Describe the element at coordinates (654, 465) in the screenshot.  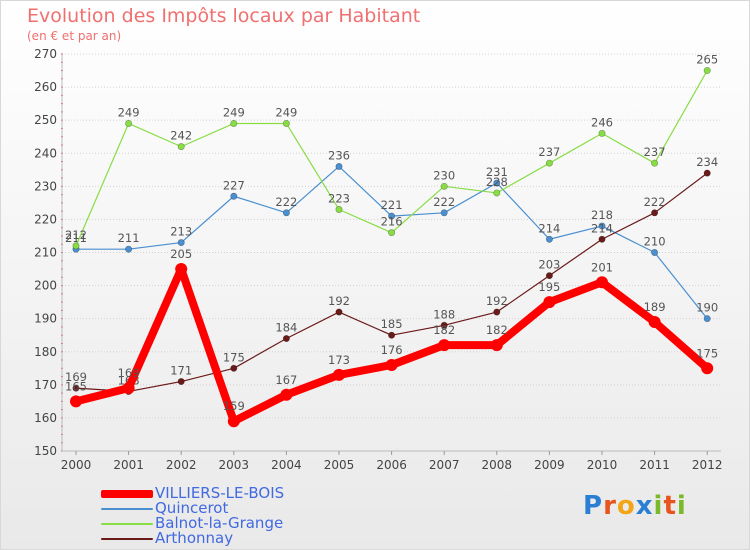
I see `x-tick-label: 2011` at that location.